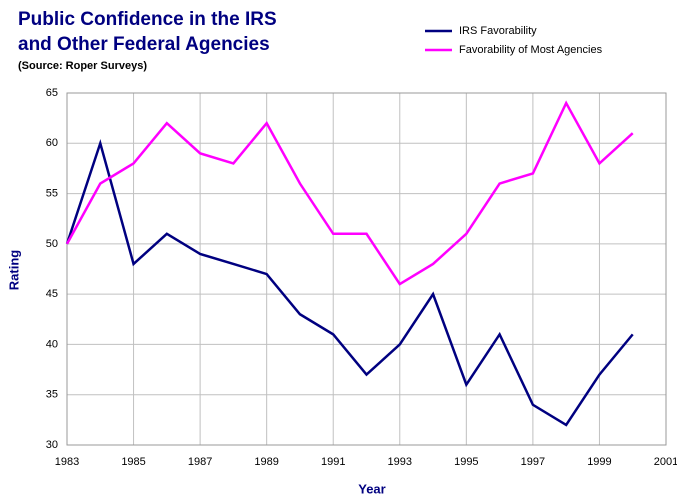  I want to click on y-tick-label: 40, so click(52, 344).